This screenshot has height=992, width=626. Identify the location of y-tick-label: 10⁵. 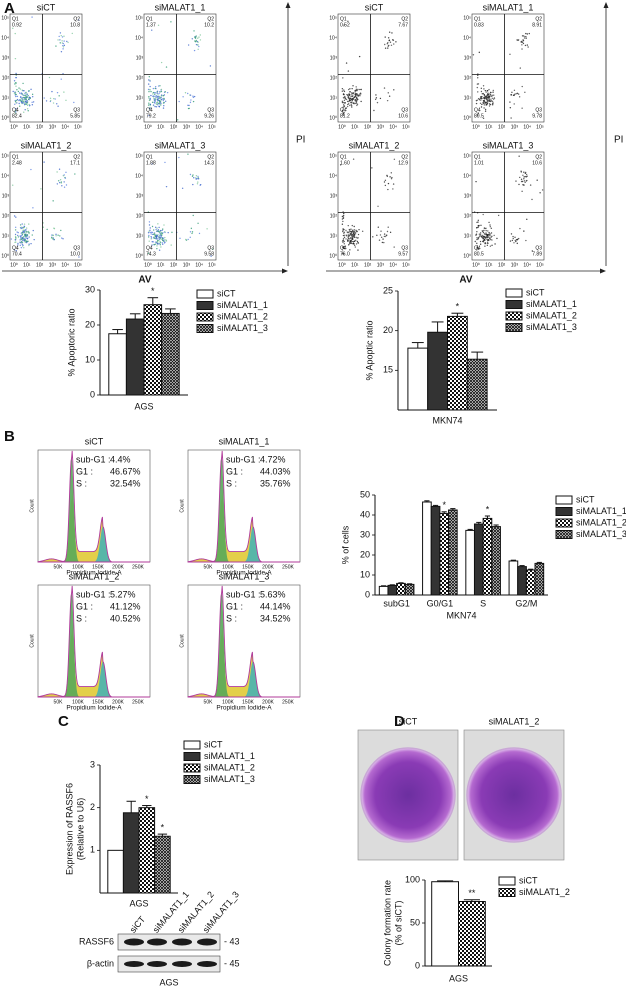
(467, 18).